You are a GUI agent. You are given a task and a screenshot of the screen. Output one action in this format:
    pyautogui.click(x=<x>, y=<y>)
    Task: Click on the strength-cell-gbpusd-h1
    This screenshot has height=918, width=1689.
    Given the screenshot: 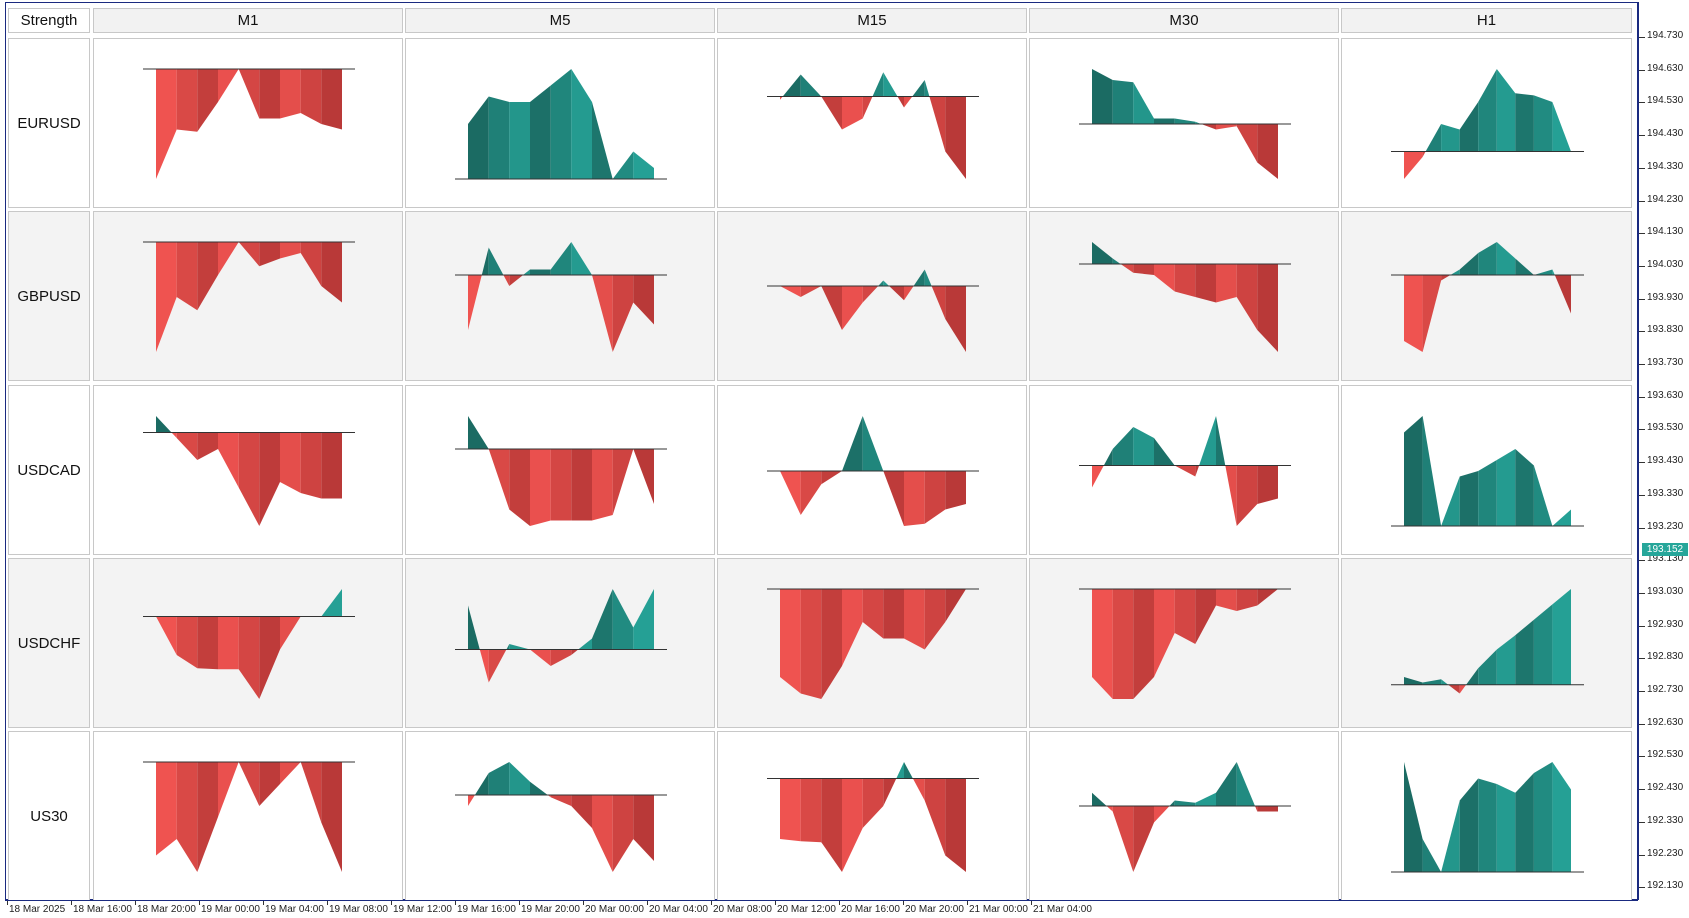 What is the action you would take?
    pyautogui.click(x=1486, y=296)
    